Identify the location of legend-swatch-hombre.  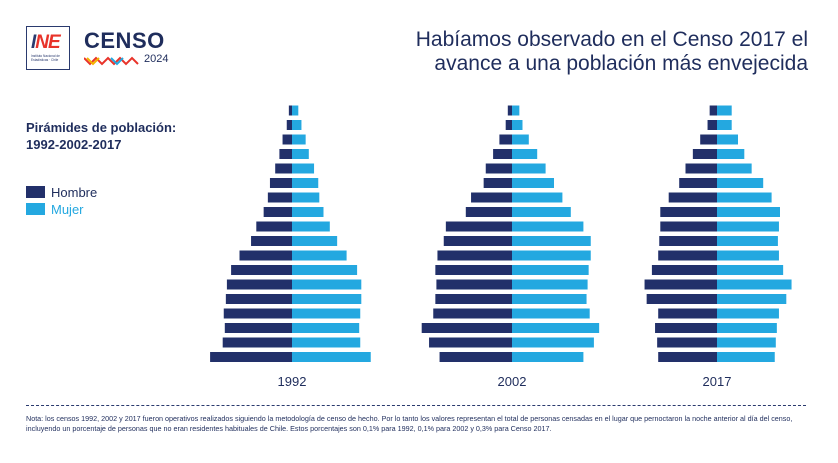
(35, 192).